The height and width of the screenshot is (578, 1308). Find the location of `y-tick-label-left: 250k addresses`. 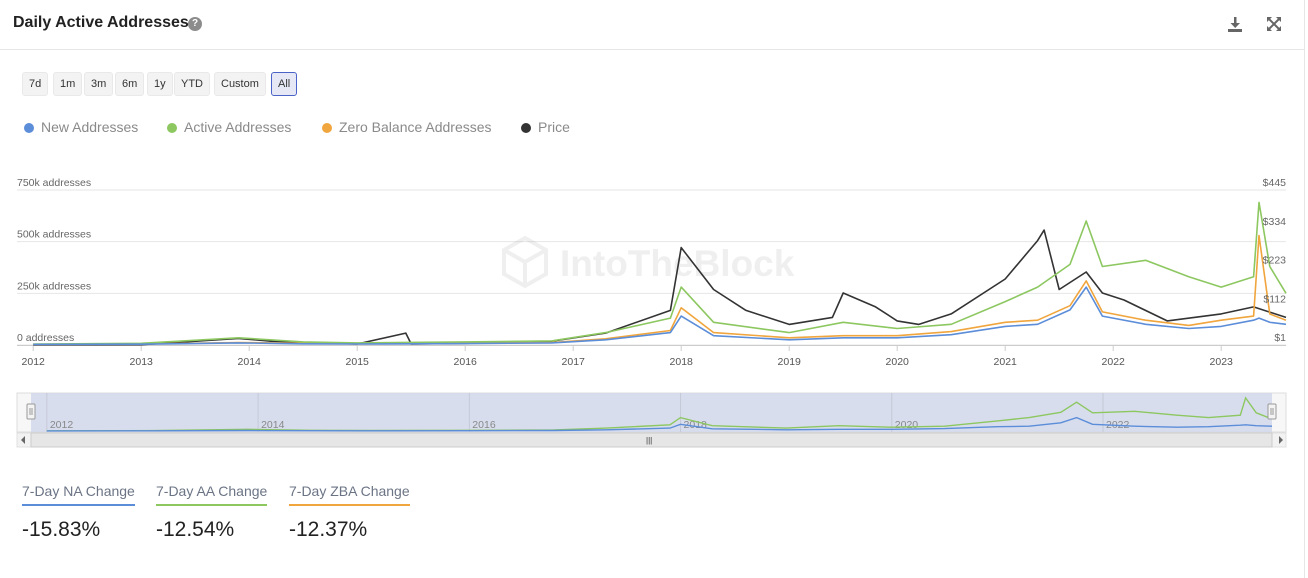

y-tick-label-left: 250k addresses is located at coordinates (54, 286).